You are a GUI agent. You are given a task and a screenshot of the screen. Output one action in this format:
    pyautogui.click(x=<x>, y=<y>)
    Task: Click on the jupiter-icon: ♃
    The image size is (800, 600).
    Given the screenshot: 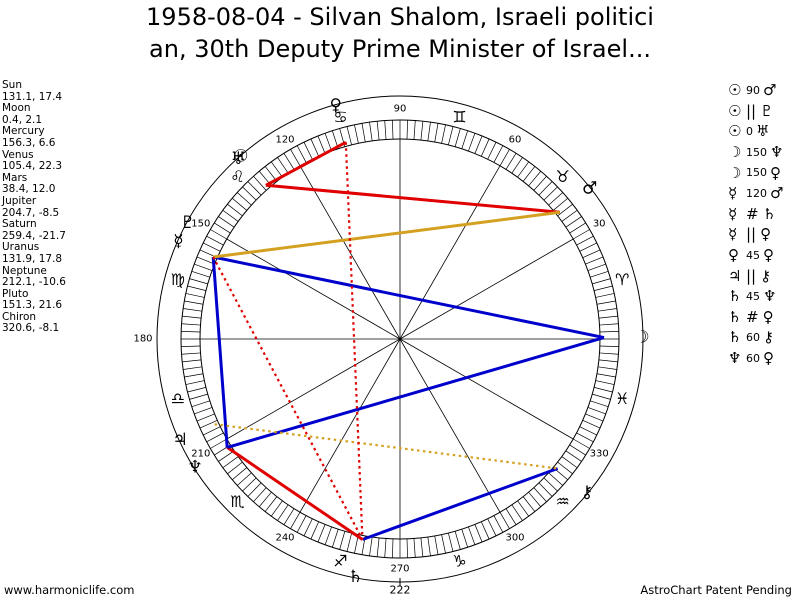 What is the action you would take?
    pyautogui.click(x=180, y=440)
    